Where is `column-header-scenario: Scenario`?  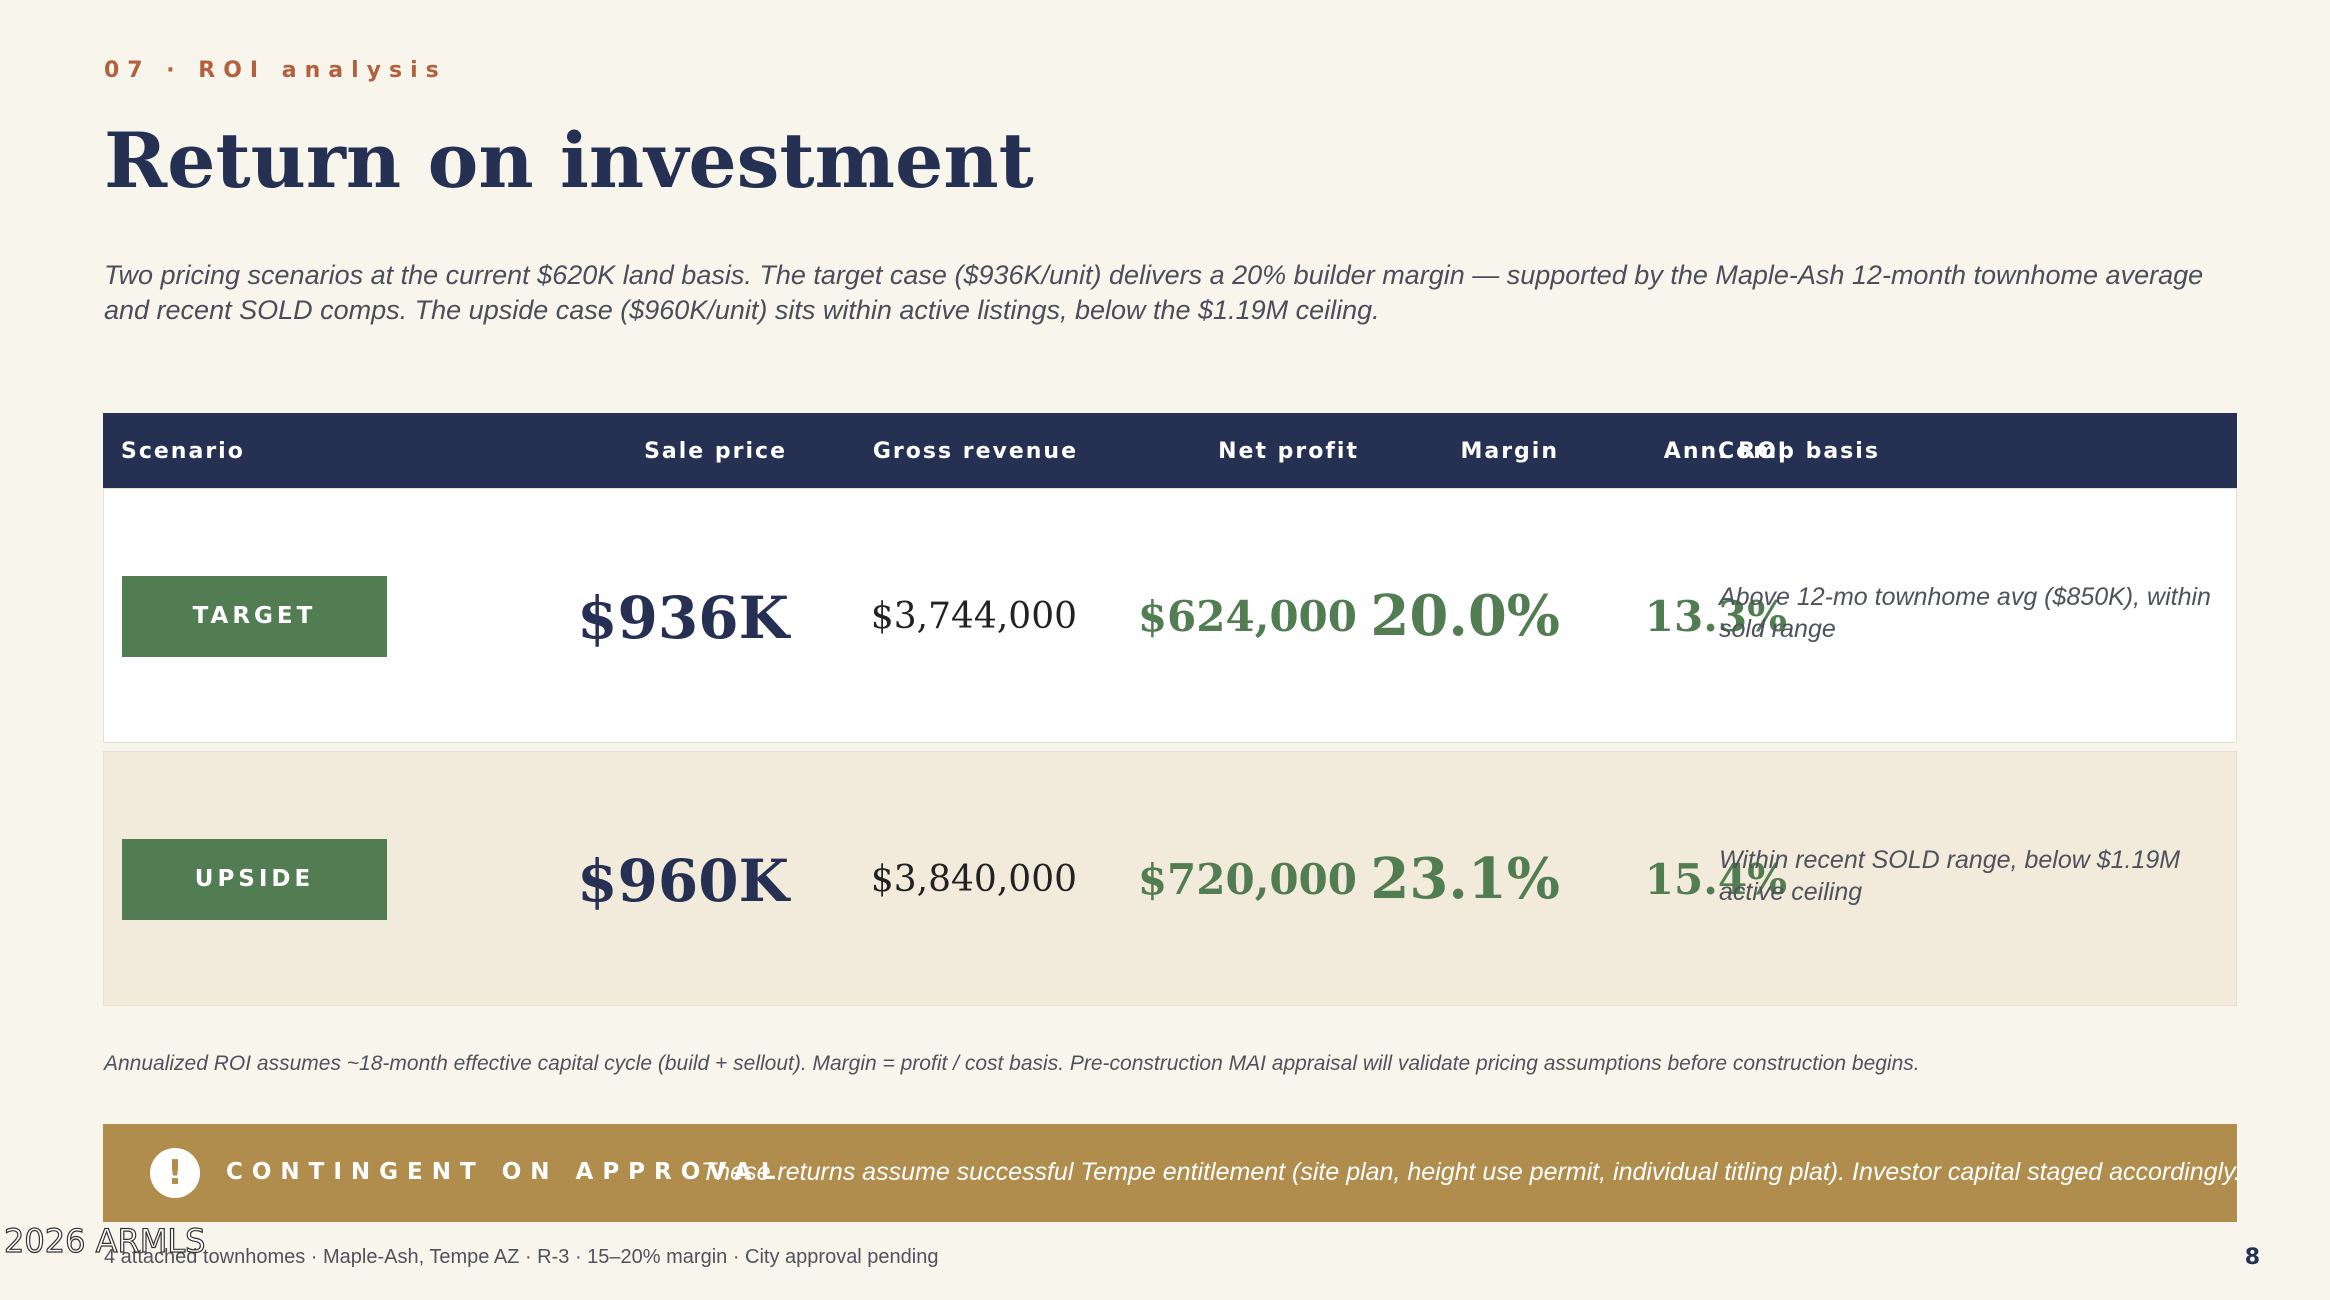
column-header-scenario: Scenario is located at coordinates (183, 451).